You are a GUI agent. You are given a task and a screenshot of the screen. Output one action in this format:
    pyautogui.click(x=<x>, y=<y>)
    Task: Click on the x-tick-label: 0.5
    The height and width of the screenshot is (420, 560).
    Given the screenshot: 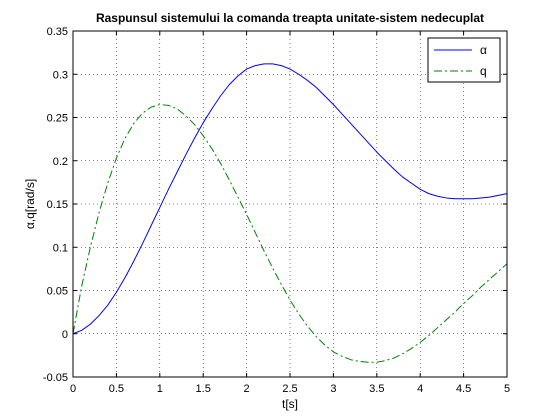 What is the action you would take?
    pyautogui.click(x=116, y=389)
    